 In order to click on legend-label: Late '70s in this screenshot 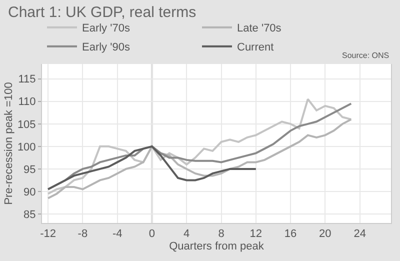, I will do `click(259, 28)`.